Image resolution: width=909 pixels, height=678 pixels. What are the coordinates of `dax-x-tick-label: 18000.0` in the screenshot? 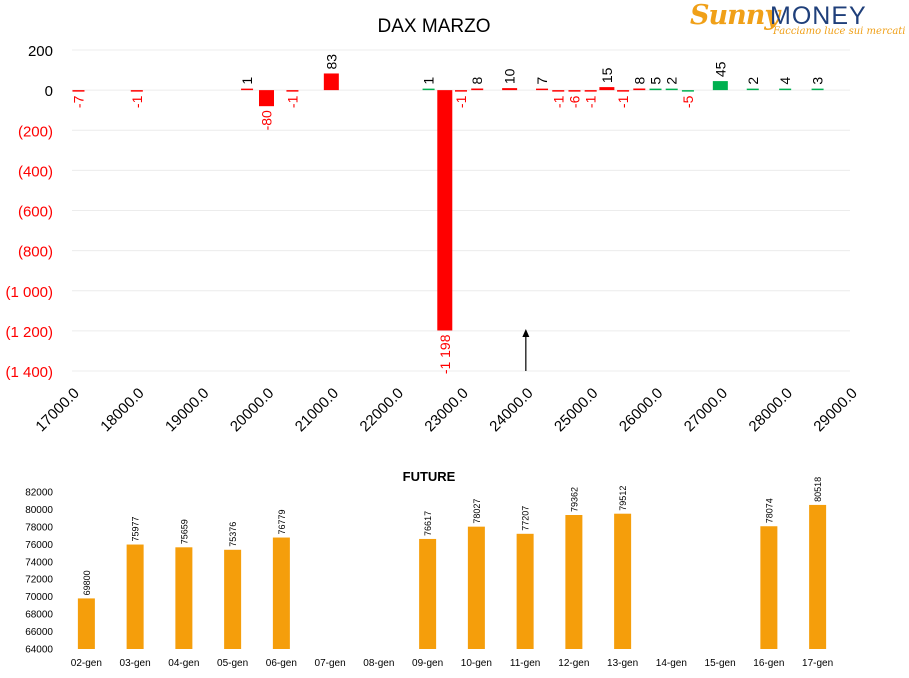 It's located at (122, 410).